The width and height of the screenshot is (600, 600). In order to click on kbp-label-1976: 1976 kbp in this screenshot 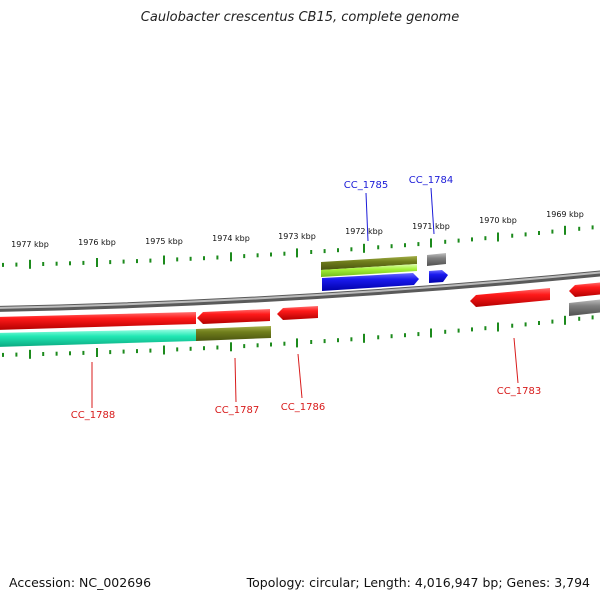, I will do `click(97, 242)`.